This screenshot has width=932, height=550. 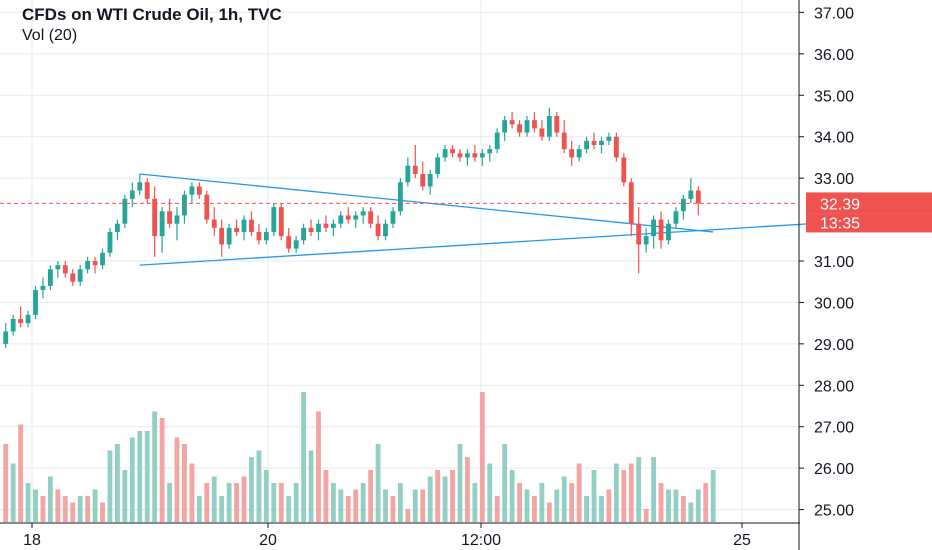 I want to click on price-tags: 32.39 13:35, so click(x=869, y=212).